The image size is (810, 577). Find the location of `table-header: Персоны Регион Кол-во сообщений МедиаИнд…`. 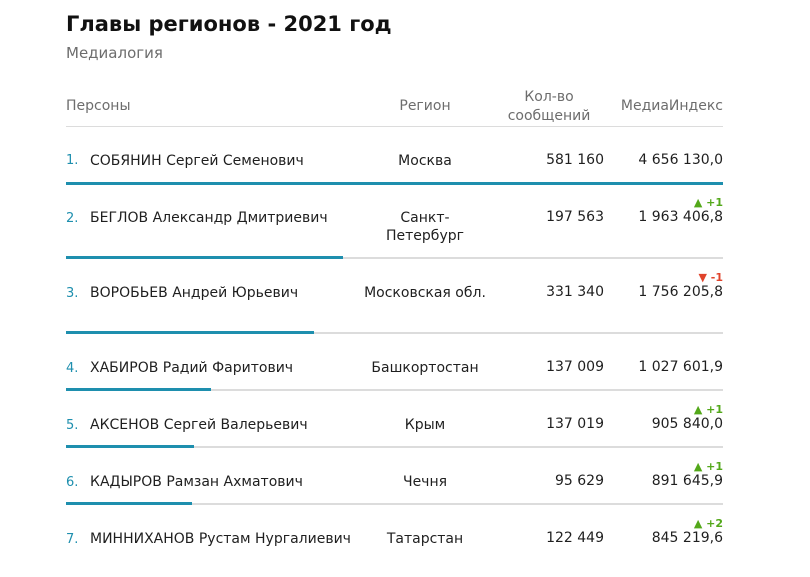

table-header: Персоны Регион Кол-во сообщений МедиаИнд… is located at coordinates (394, 107).